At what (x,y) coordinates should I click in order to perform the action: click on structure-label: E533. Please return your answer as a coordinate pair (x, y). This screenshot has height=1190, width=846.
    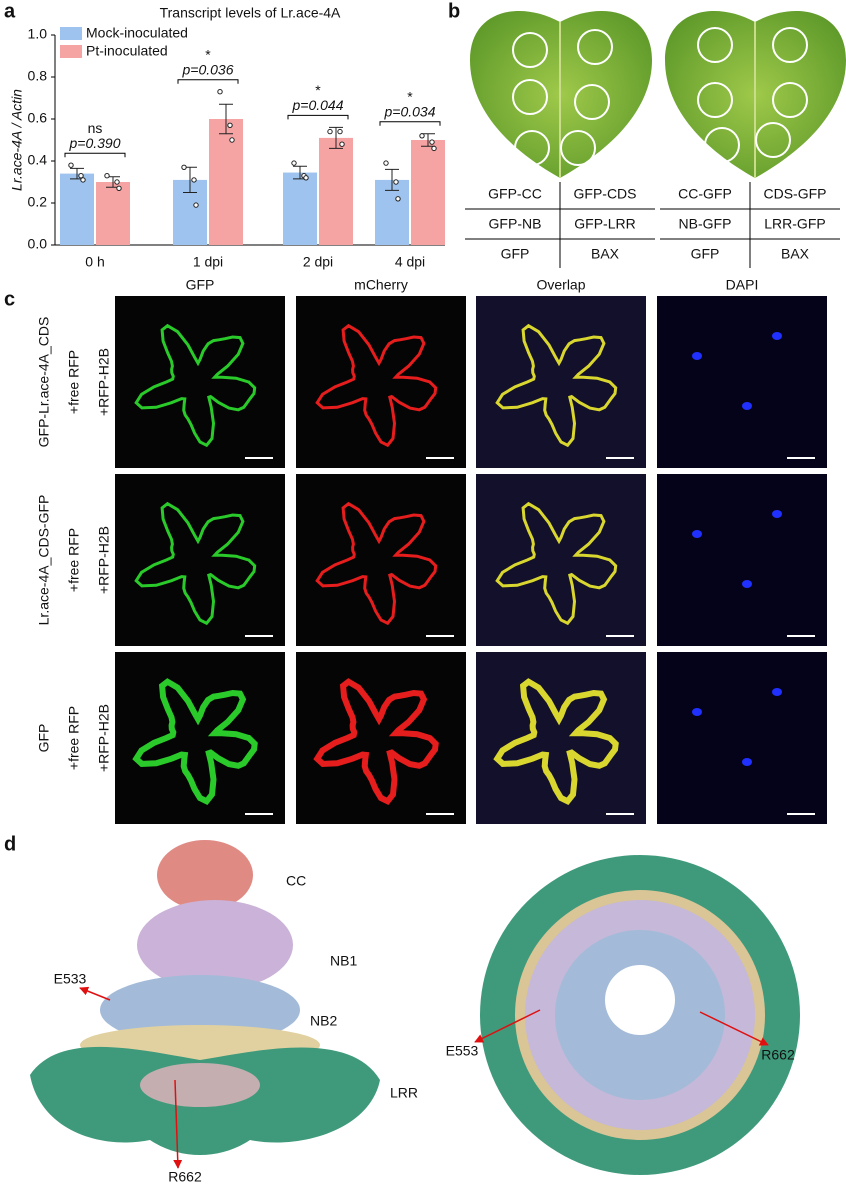
    Looking at the image, I should click on (70, 979).